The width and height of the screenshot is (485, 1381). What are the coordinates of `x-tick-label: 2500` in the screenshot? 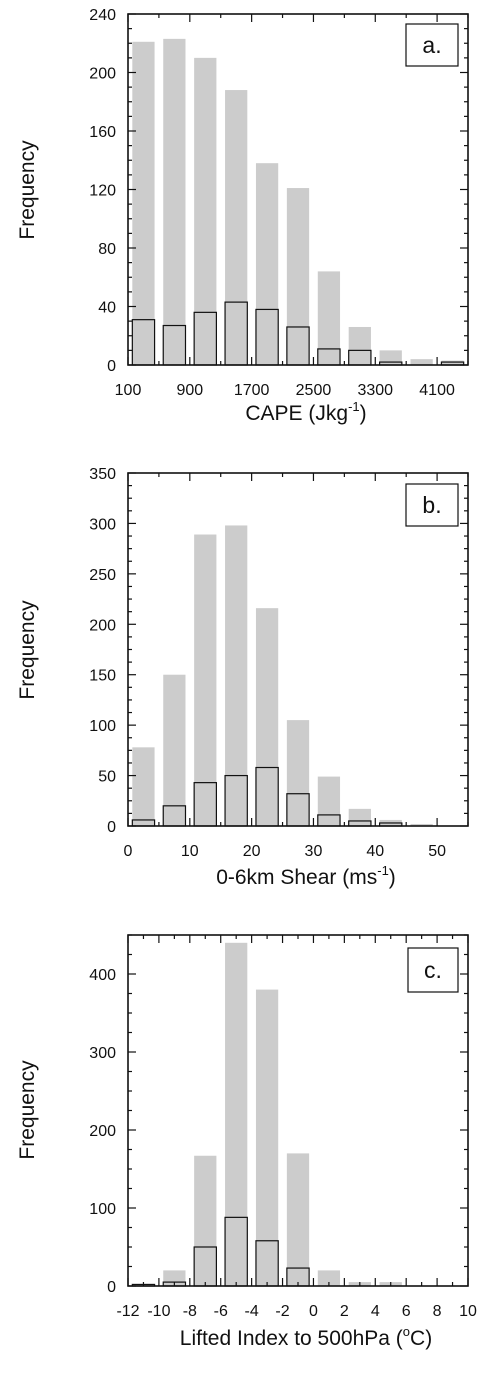 It's located at (314, 390).